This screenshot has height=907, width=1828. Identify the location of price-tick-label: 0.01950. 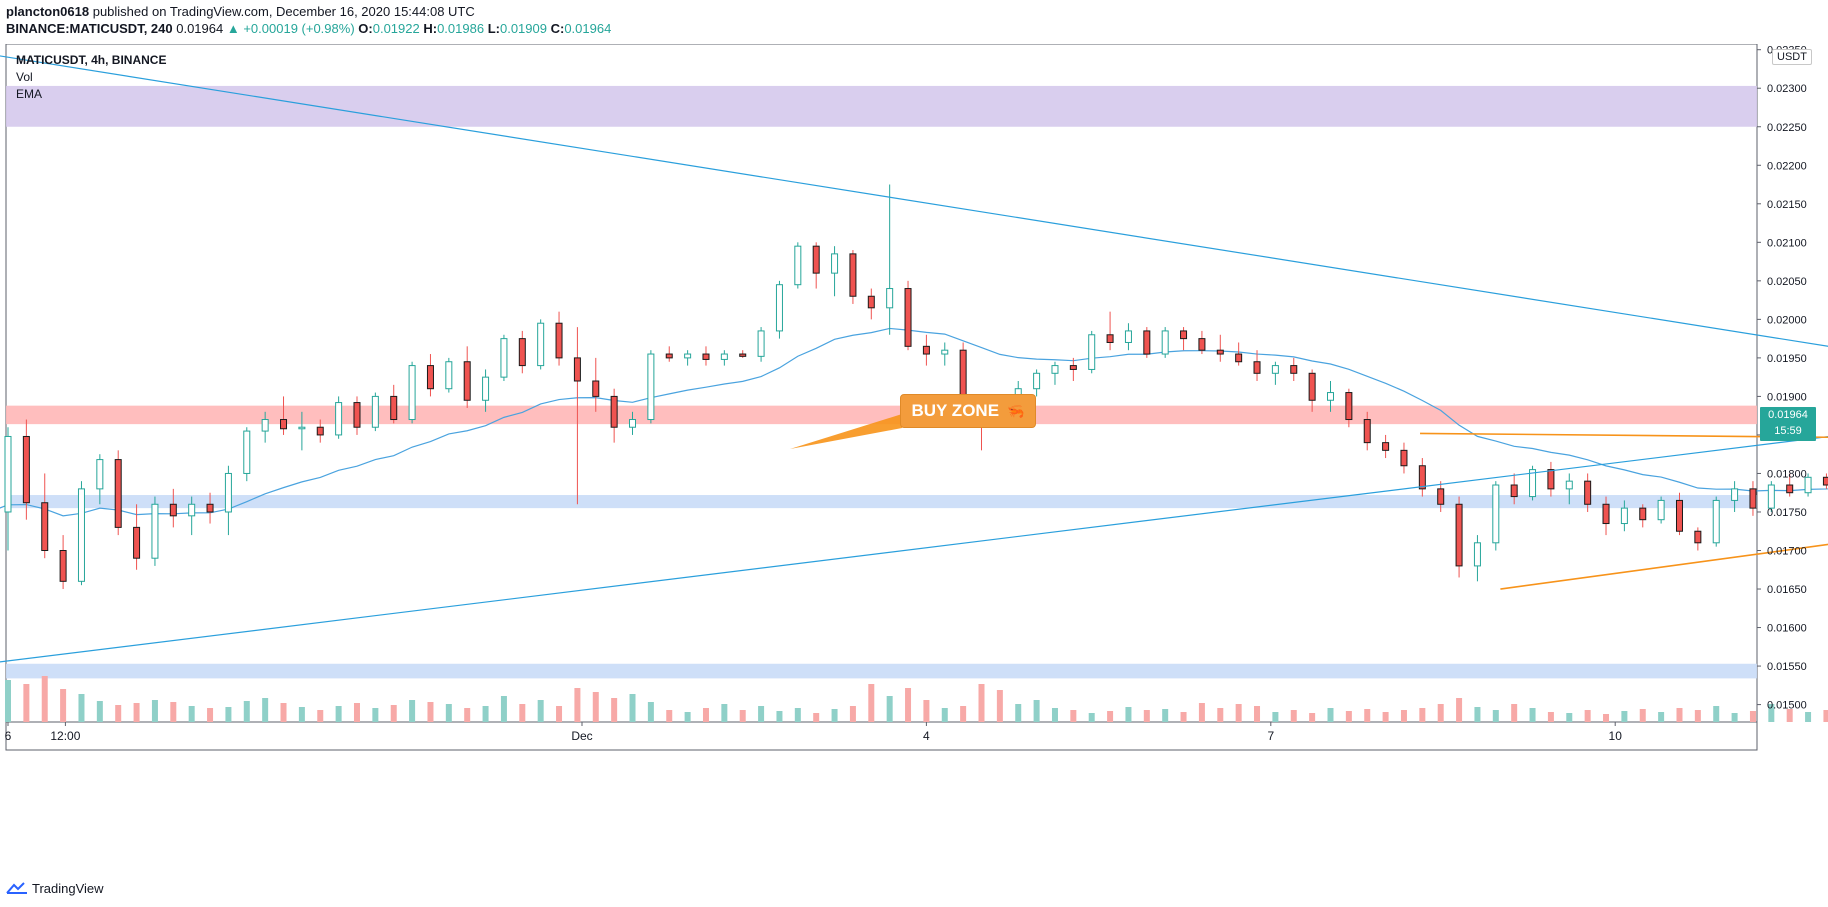
(1787, 359).